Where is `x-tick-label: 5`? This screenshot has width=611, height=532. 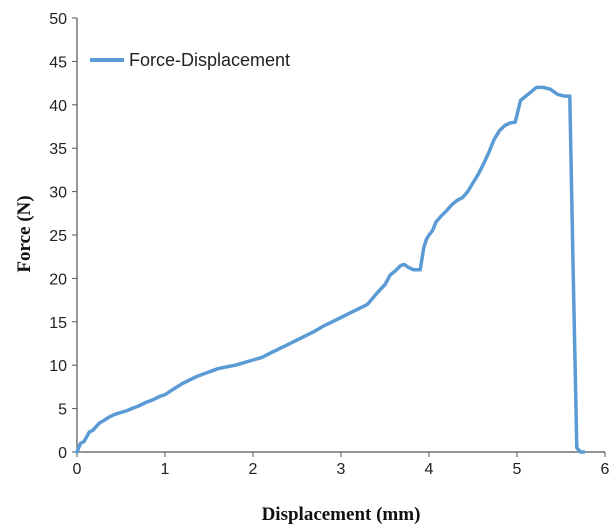 x-tick-label: 5 is located at coordinates (517, 469).